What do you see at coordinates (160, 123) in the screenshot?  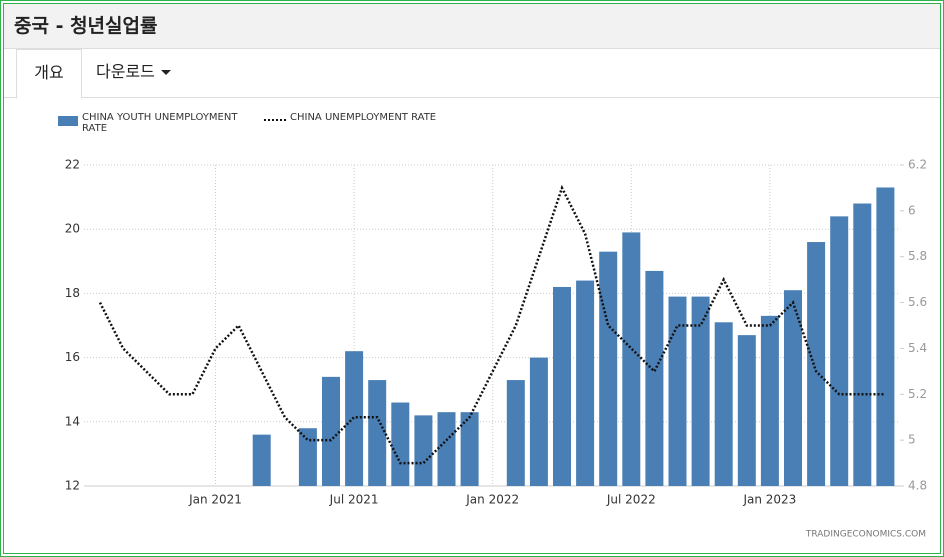 I see `legend-label: CHINA YOUTH UNEMPLOYMENT RATE` at bounding box center [160, 123].